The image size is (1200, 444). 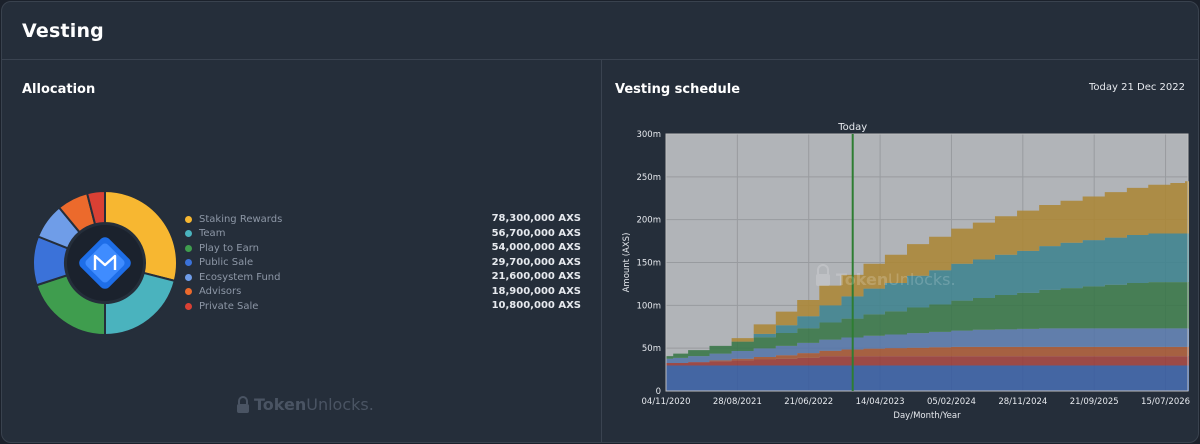 I want to click on y-tick-label: 100m, so click(x=648, y=306).